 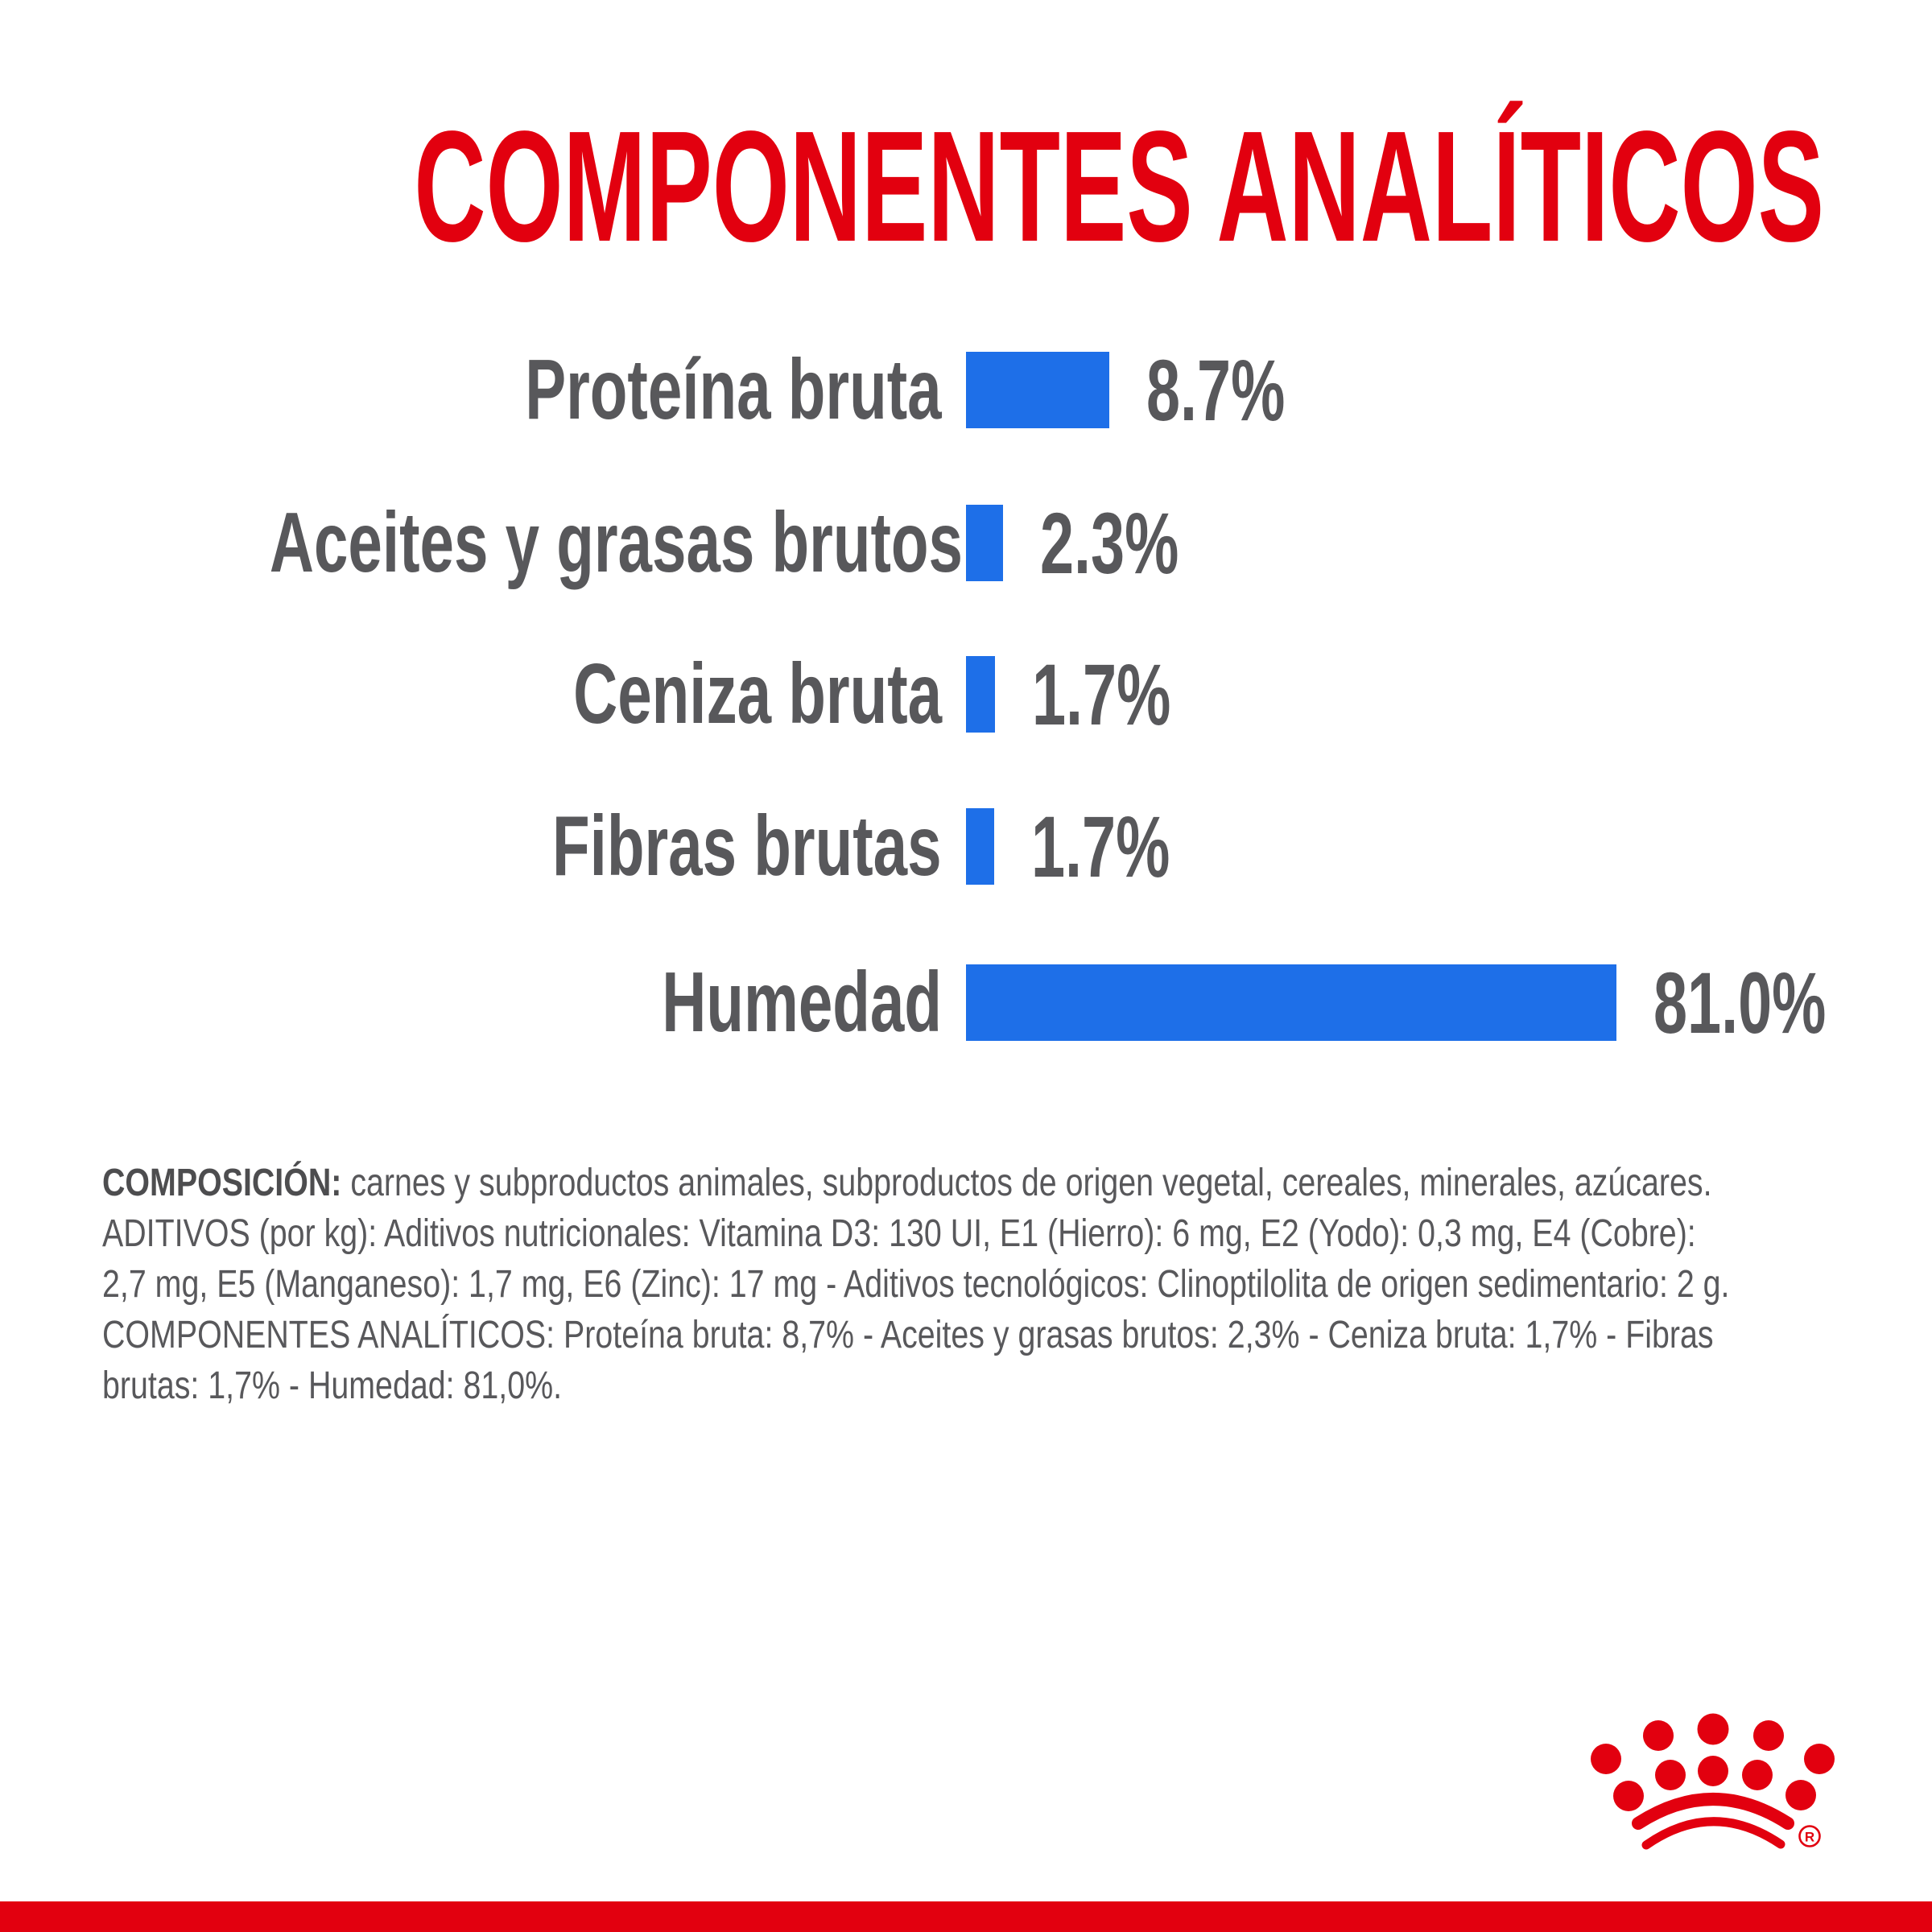 I want to click on page-title-text: COMPONENTES ANALÍTICOS, so click(x=1119, y=186).